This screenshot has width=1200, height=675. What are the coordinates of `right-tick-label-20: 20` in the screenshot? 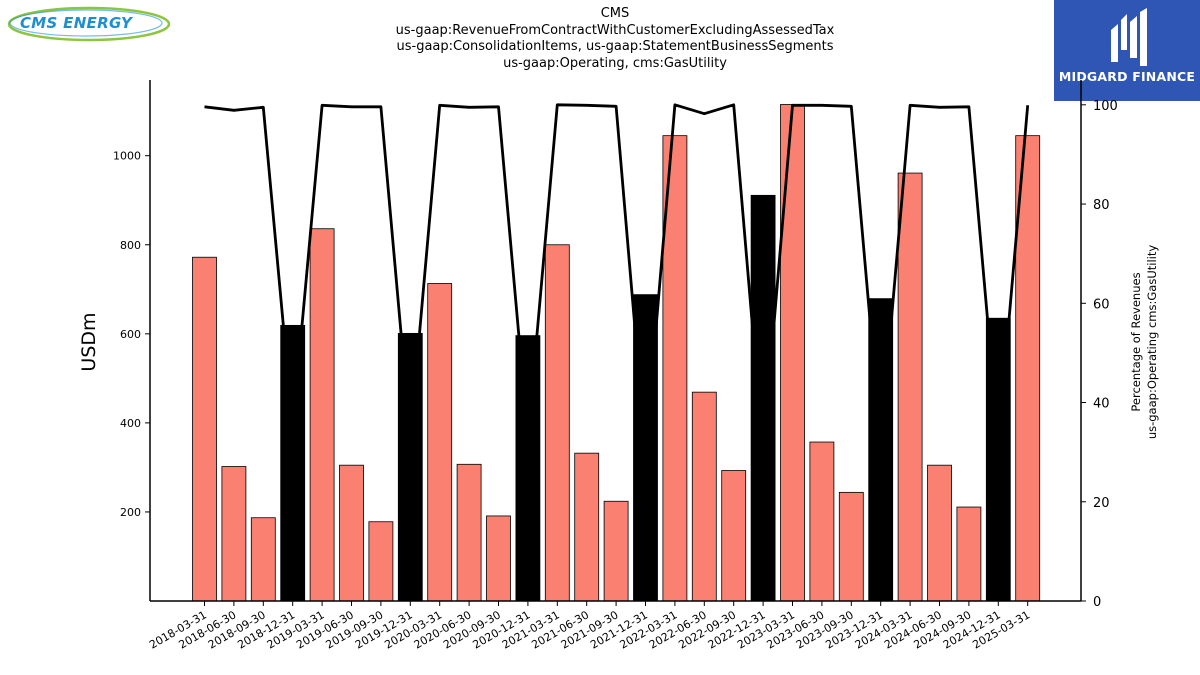 It's located at (1101, 503).